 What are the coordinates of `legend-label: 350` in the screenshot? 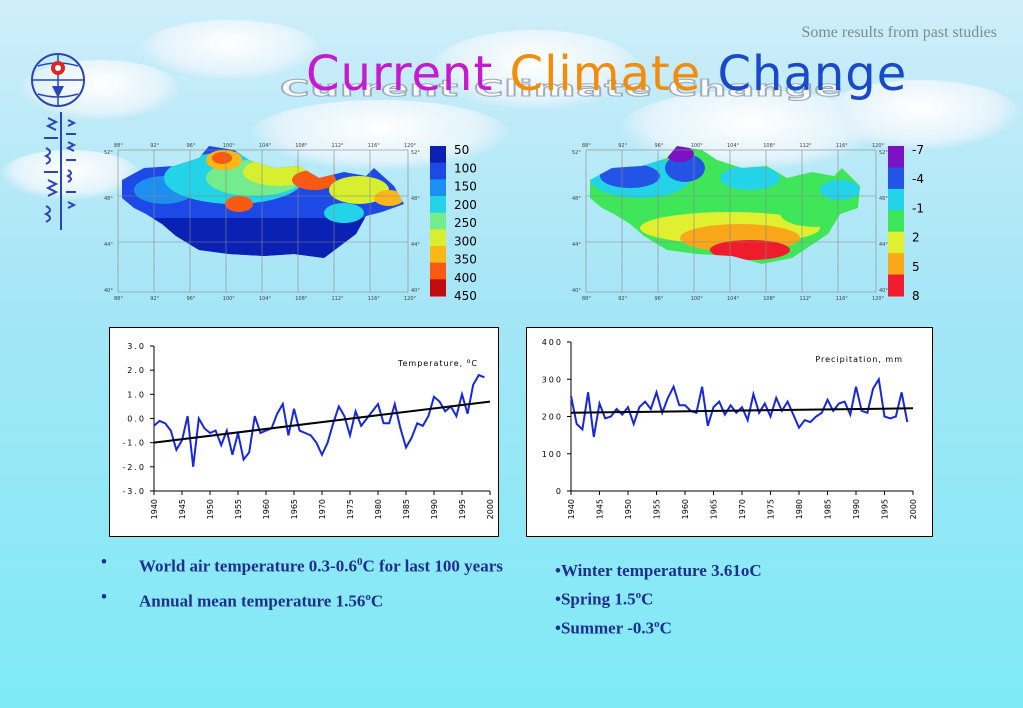 It's located at (465, 260).